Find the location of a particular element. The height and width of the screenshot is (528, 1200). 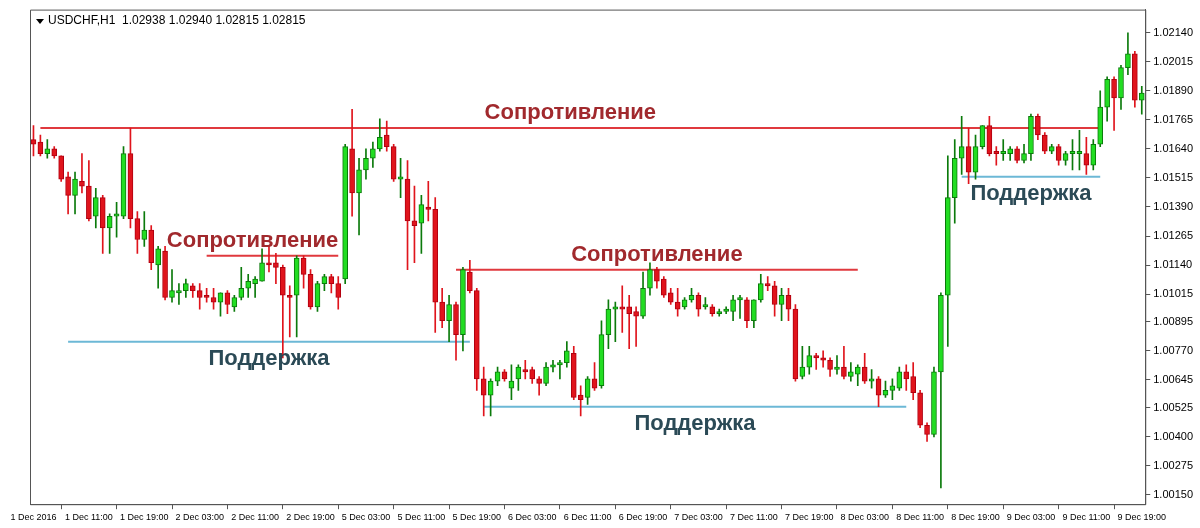

y-tick-label: 1.01890 is located at coordinates (1173, 89).